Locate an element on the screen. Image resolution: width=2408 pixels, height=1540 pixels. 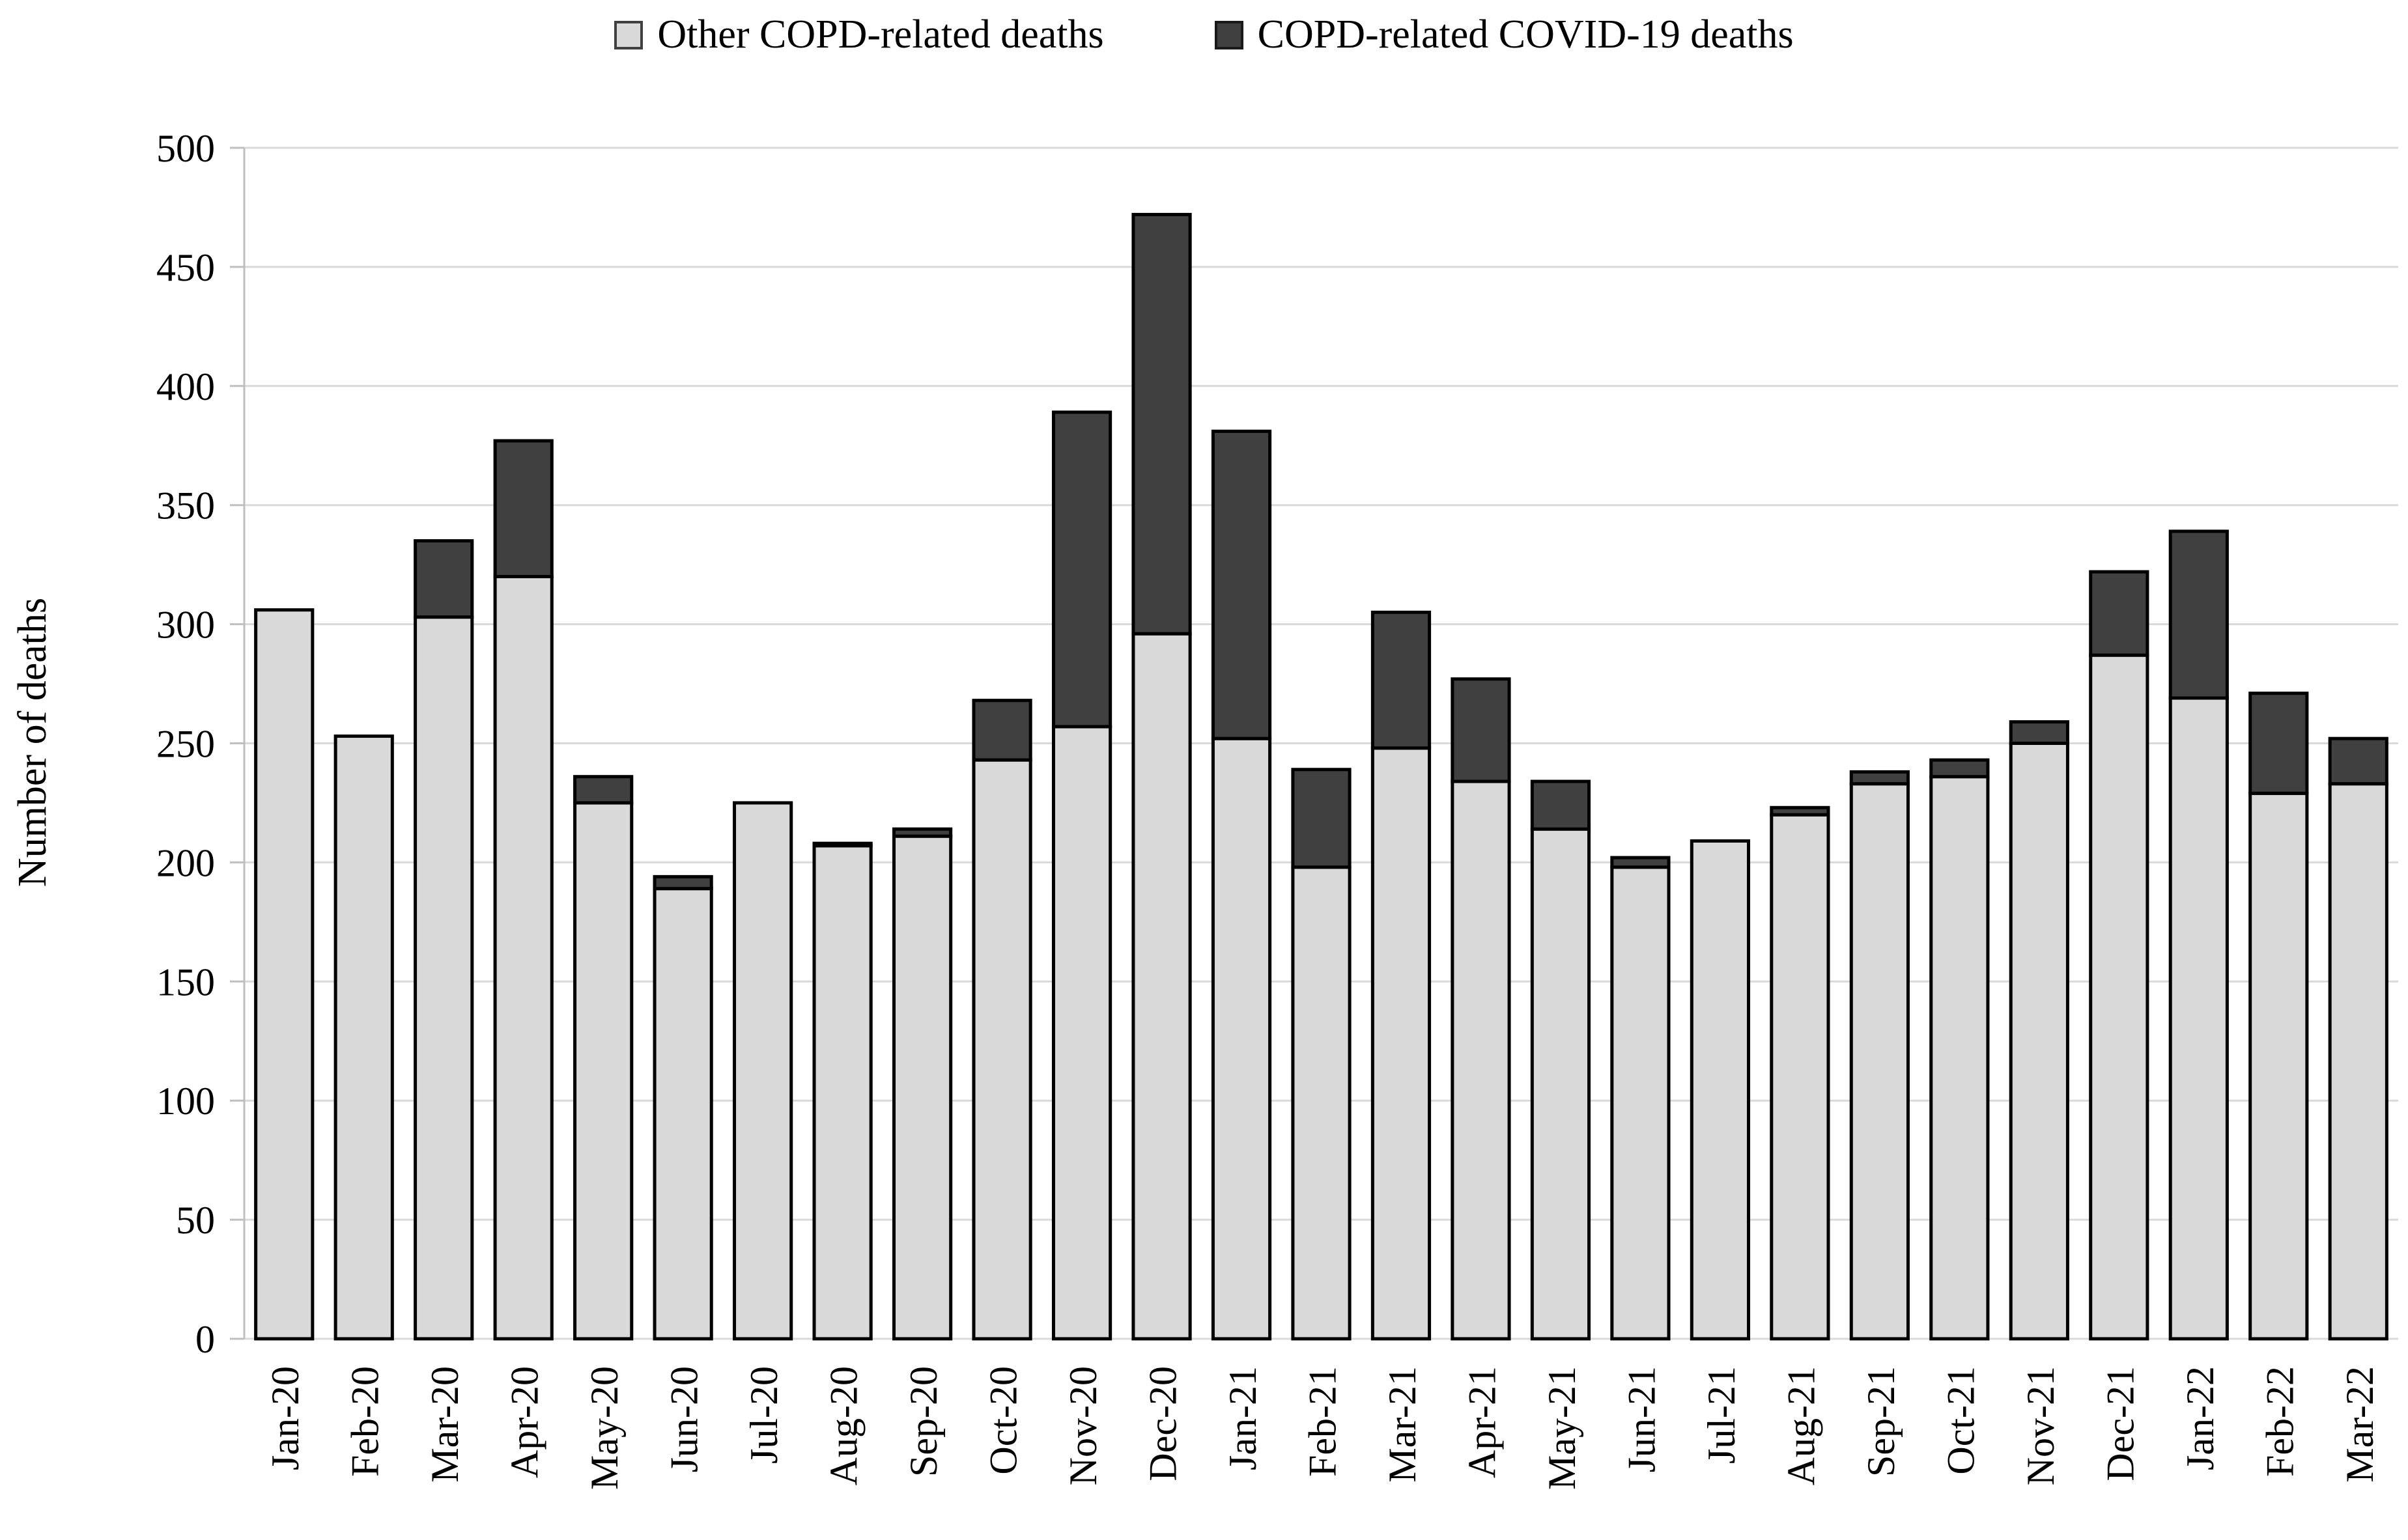
bar-Feb-21-other is located at coordinates (1321, 1103).